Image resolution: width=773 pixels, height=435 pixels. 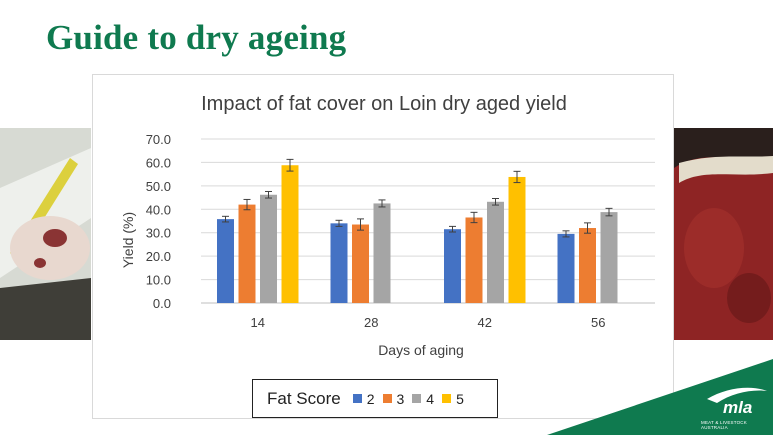 What do you see at coordinates (382, 253) in the screenshot?
I see `bar-day28-score4` at bounding box center [382, 253].